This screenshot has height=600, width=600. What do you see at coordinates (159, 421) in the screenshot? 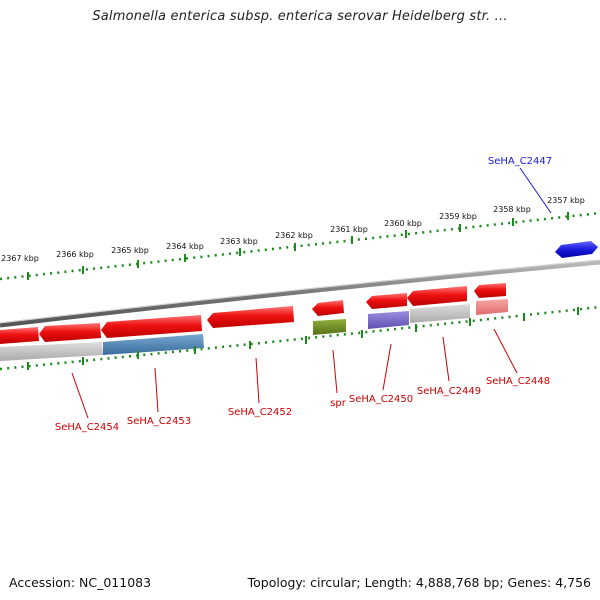
I see `gene-label-sehA-c2453: SeHA_C2453` at bounding box center [159, 421].